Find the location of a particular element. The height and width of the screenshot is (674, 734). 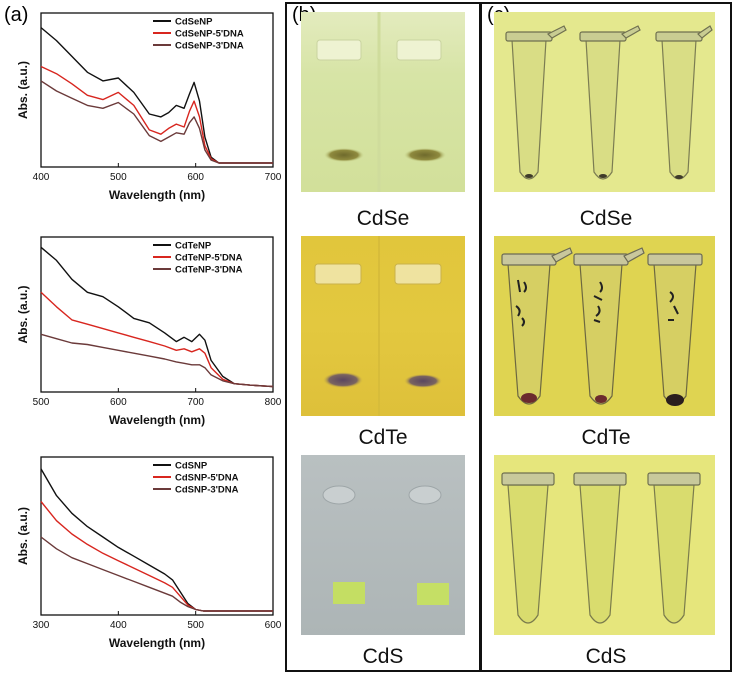

gel-caption-cdte: CdTe is located at coordinates (383, 437).